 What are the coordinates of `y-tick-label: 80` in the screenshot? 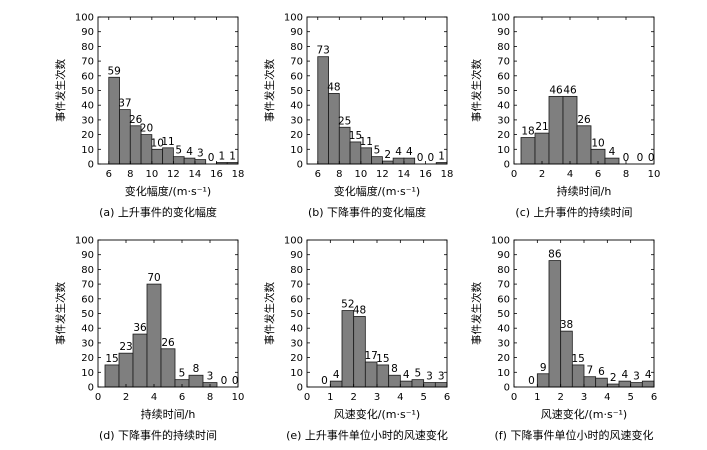 It's located at (503, 270).